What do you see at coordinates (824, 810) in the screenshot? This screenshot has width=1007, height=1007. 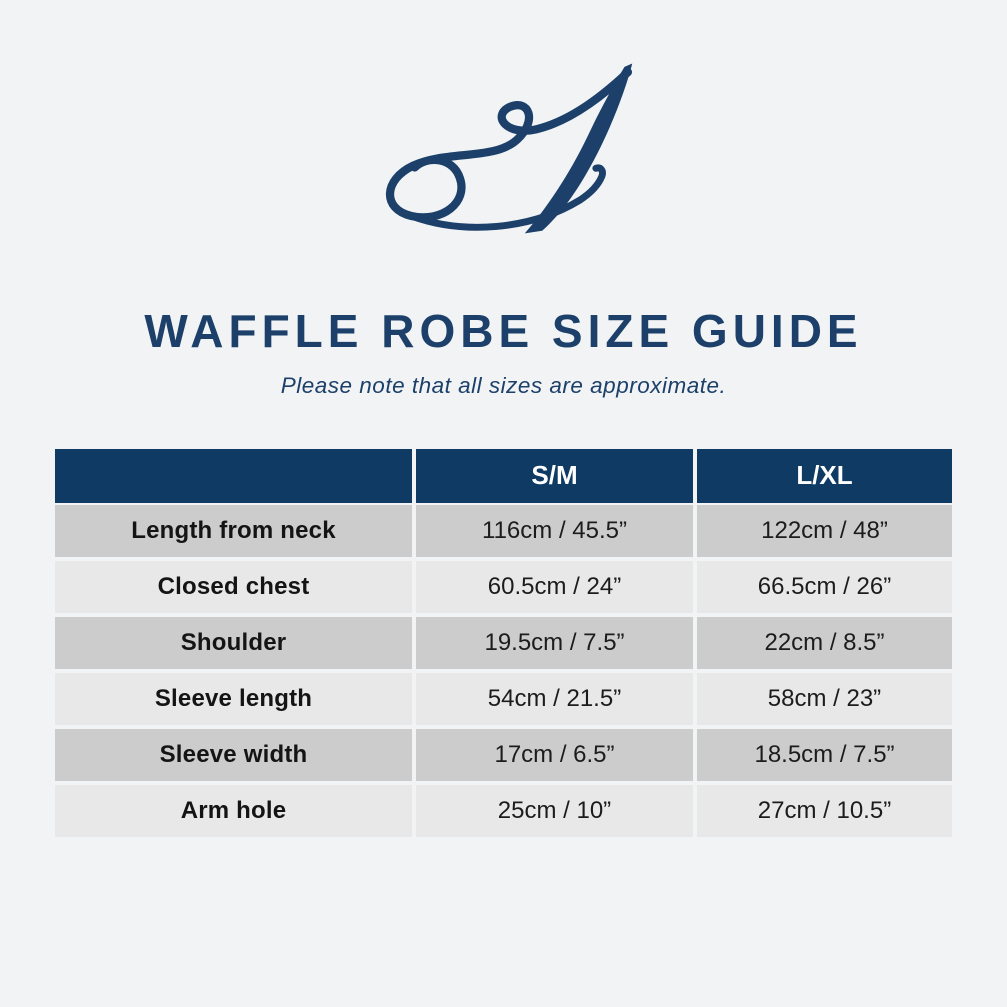 I see `value-lxl: 27cm / 10.5”` at bounding box center [824, 810].